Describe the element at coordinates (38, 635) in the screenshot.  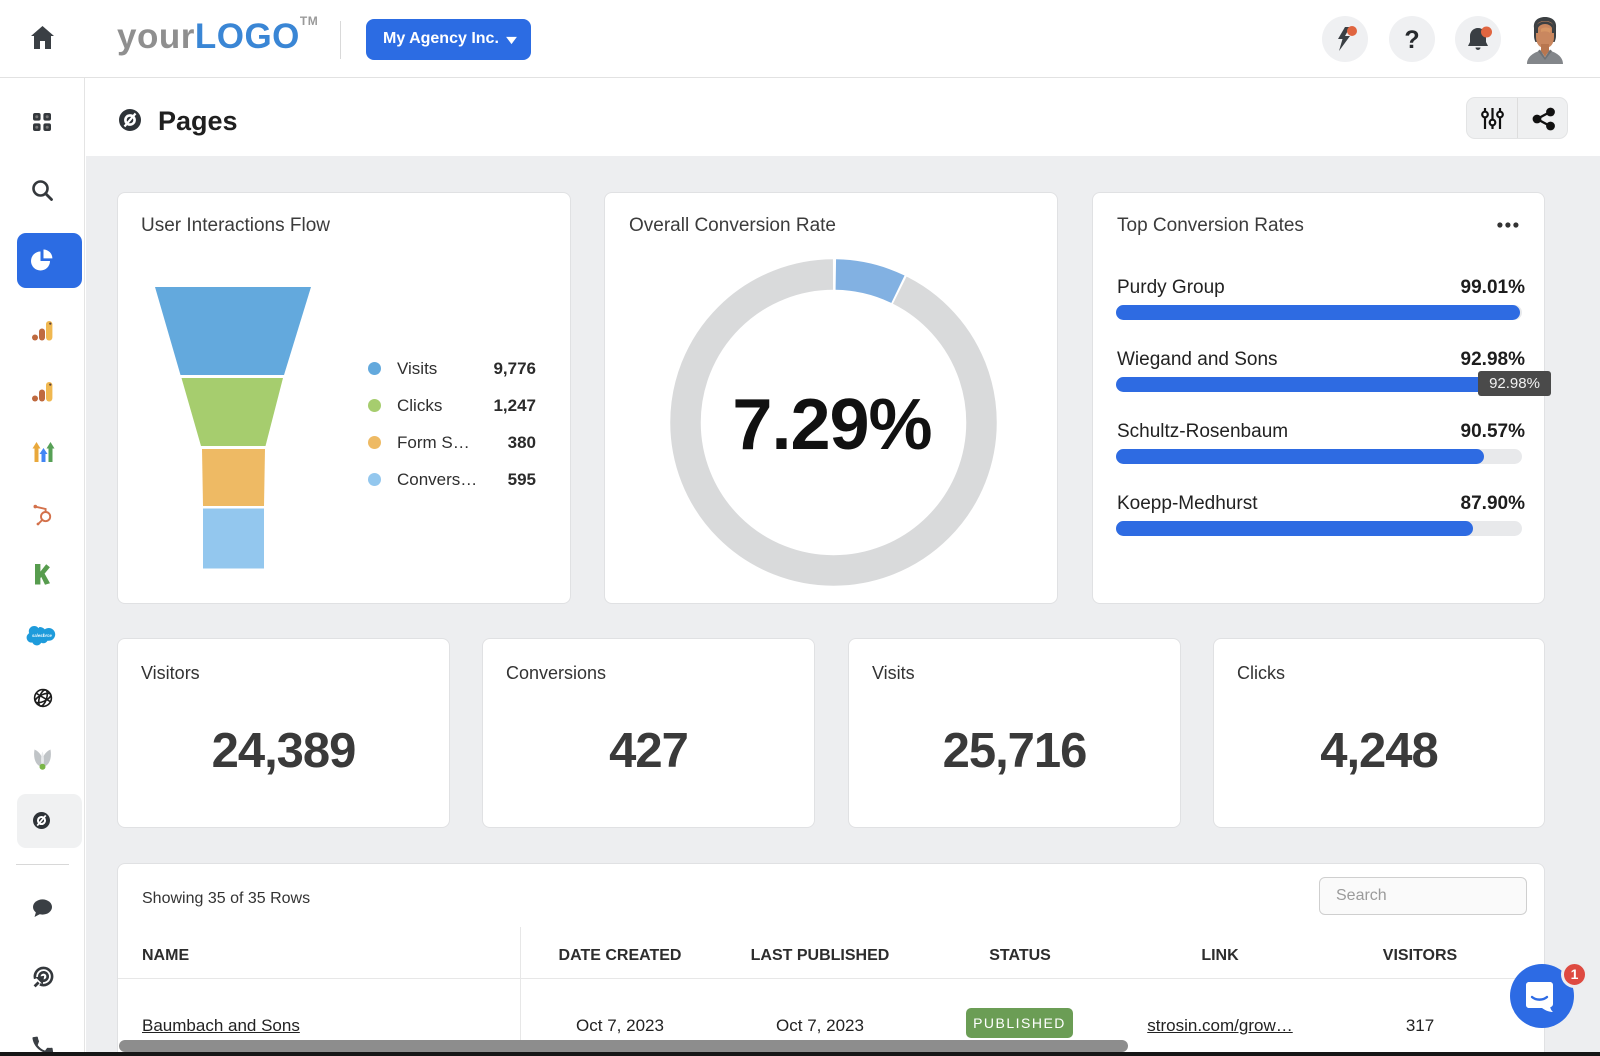
I see `svg-text: salesf` at that location.